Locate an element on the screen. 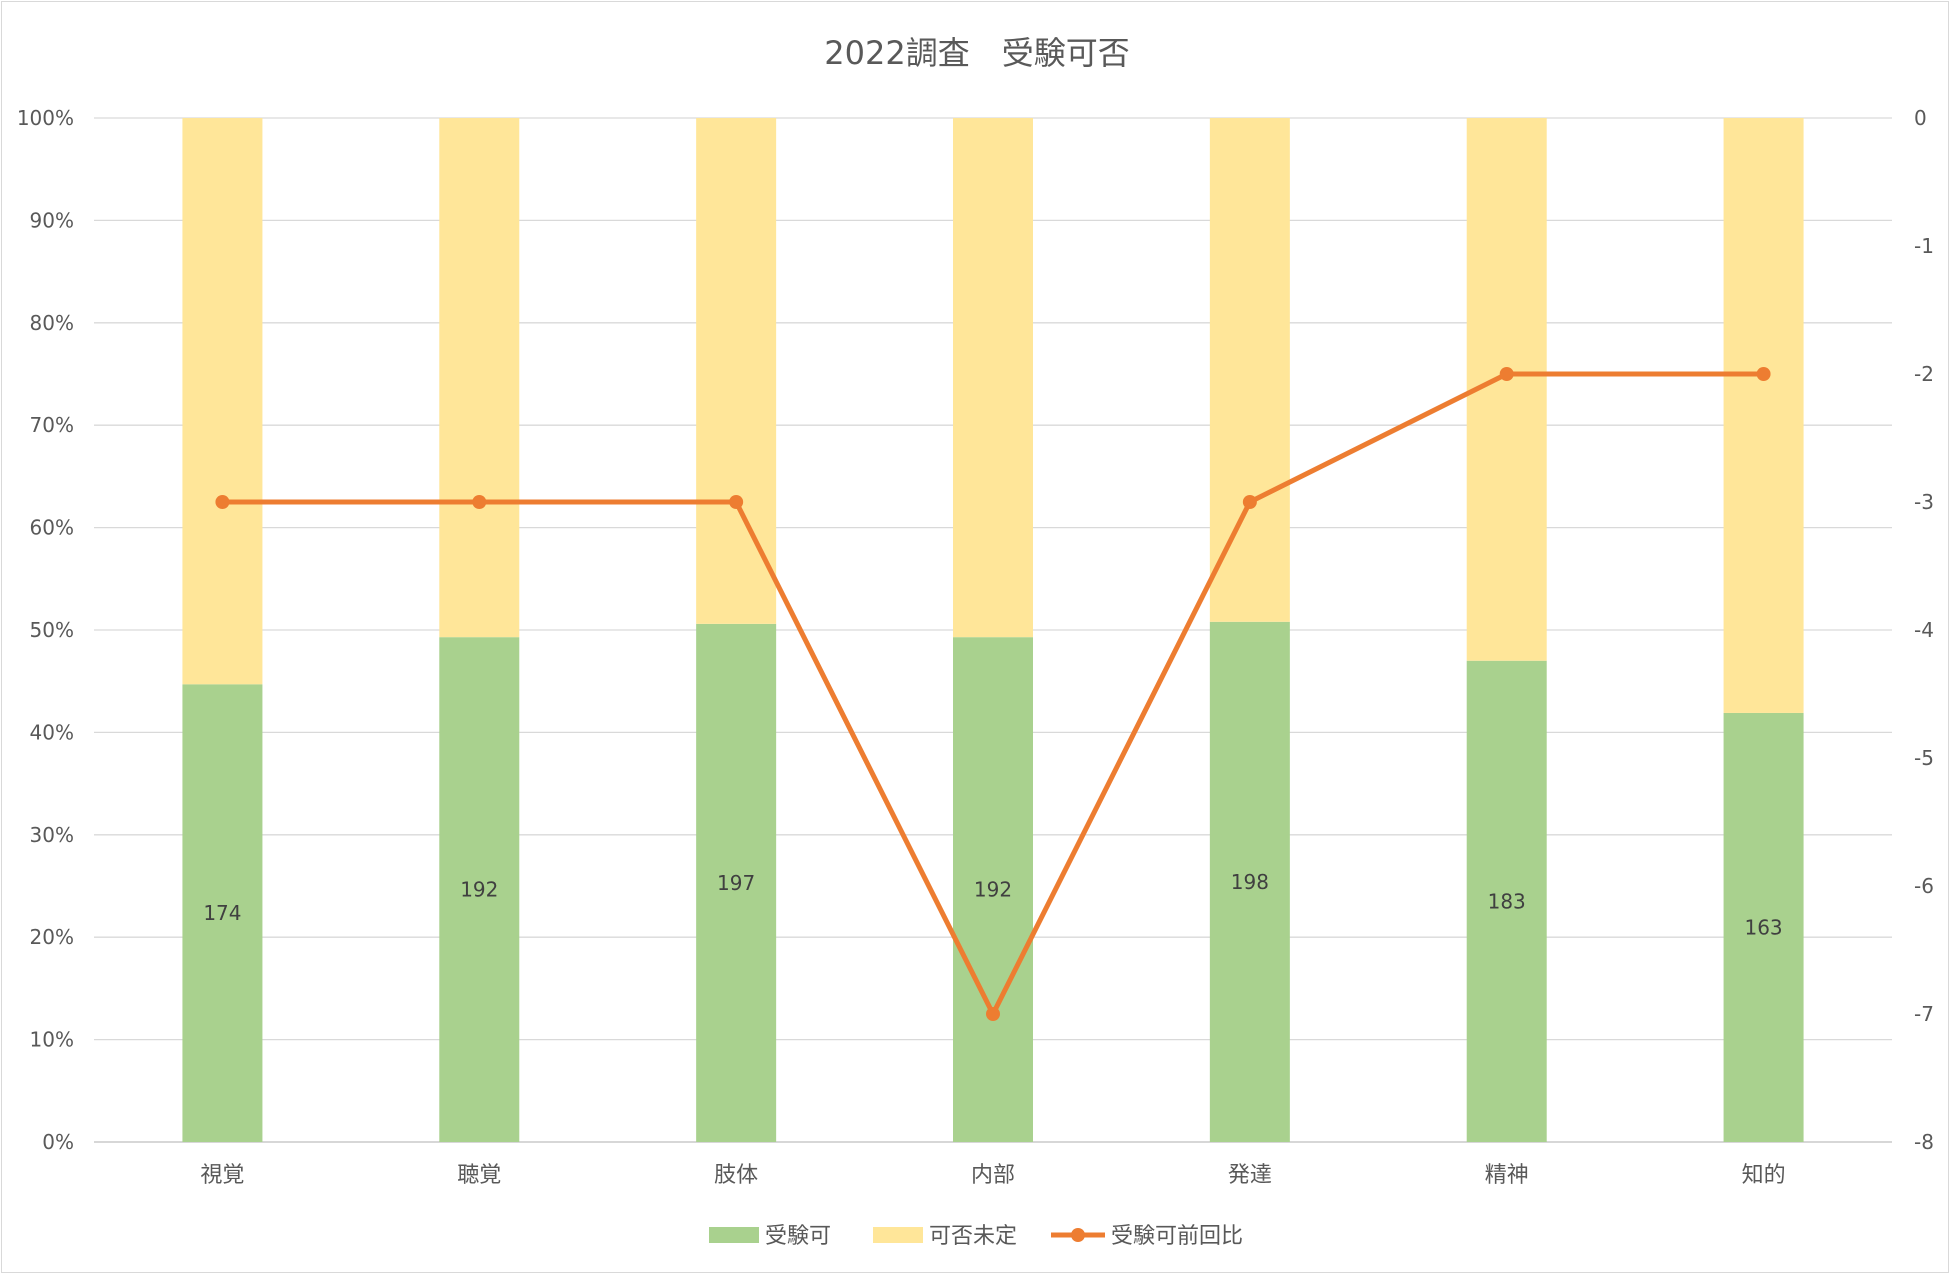 The height and width of the screenshot is (1274, 1950). y-right-tick-label: 0 is located at coordinates (1920, 118).